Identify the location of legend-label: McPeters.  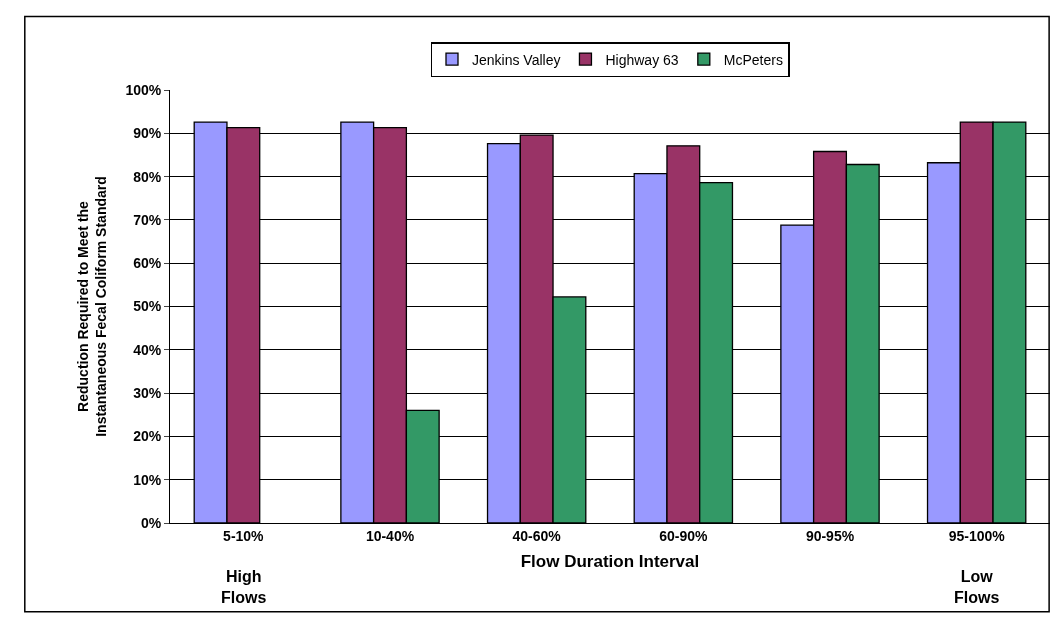
(753, 59).